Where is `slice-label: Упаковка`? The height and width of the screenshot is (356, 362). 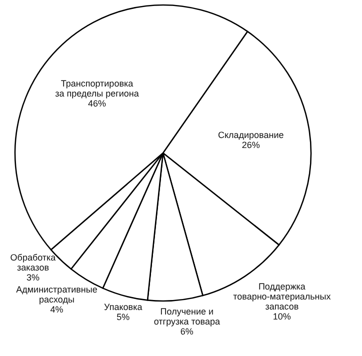
slice-label: Упаковка is located at coordinates (123, 307).